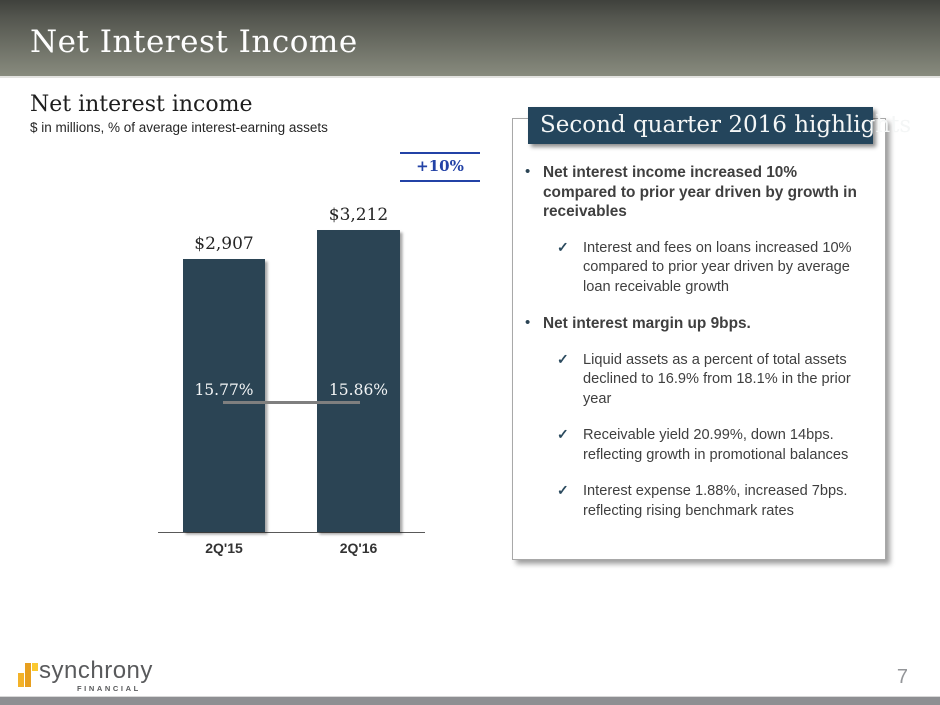 The image size is (940, 705). What do you see at coordinates (194, 42) in the screenshot?
I see `slide-title: Net Interest Income` at bounding box center [194, 42].